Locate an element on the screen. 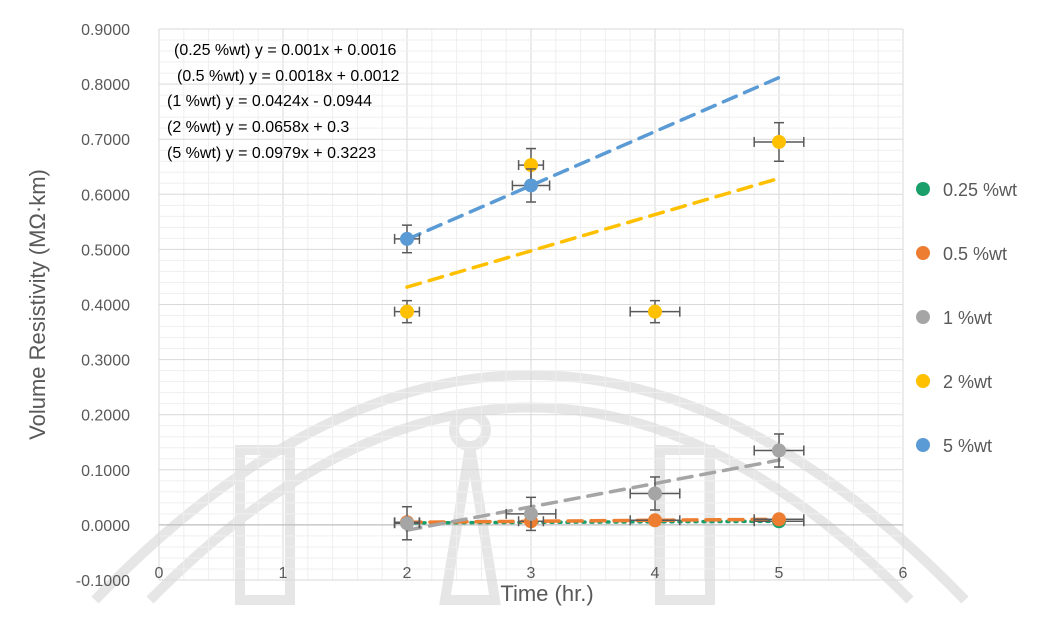 The image size is (1044, 617). trendline-equation: (1 %wt) y = 0.0424x - 0.0944 is located at coordinates (269, 101).